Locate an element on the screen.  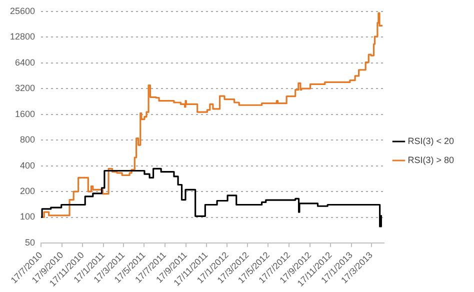
y-tick-label: 6400 is located at coordinates (25, 62).